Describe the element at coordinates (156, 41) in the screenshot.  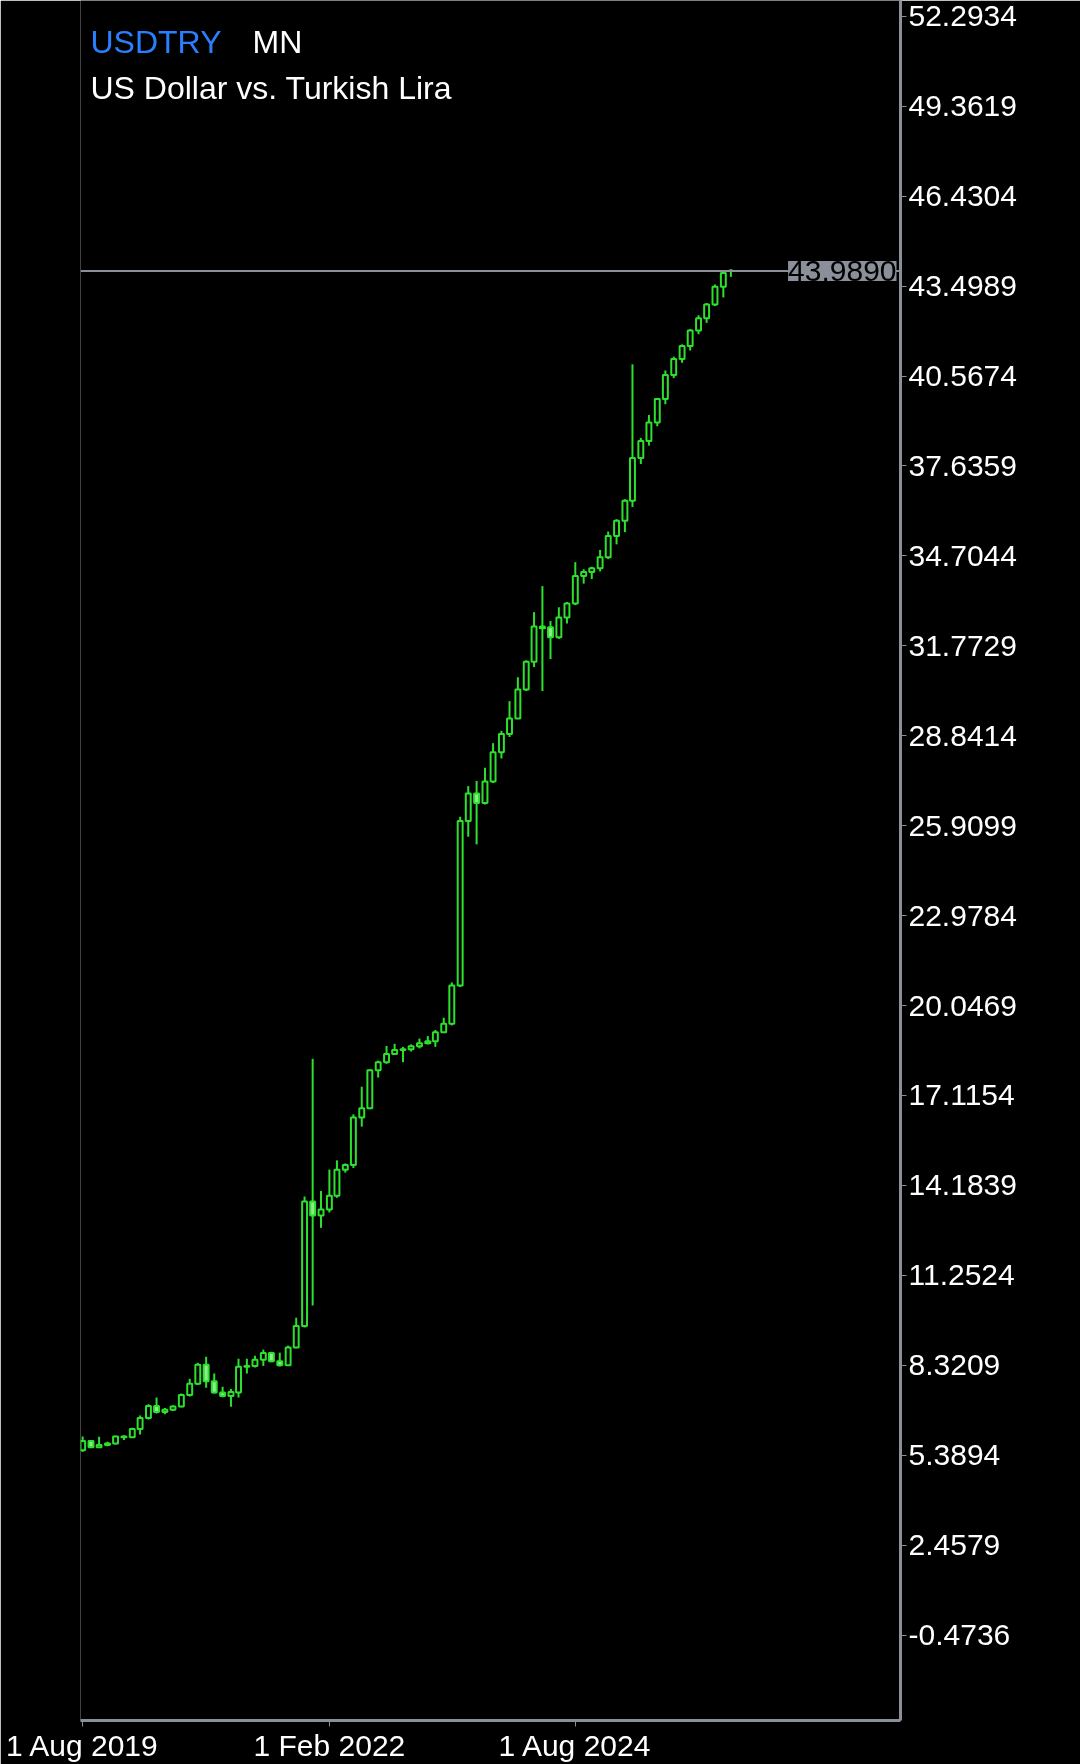
I see `text: USDTRY` at that location.